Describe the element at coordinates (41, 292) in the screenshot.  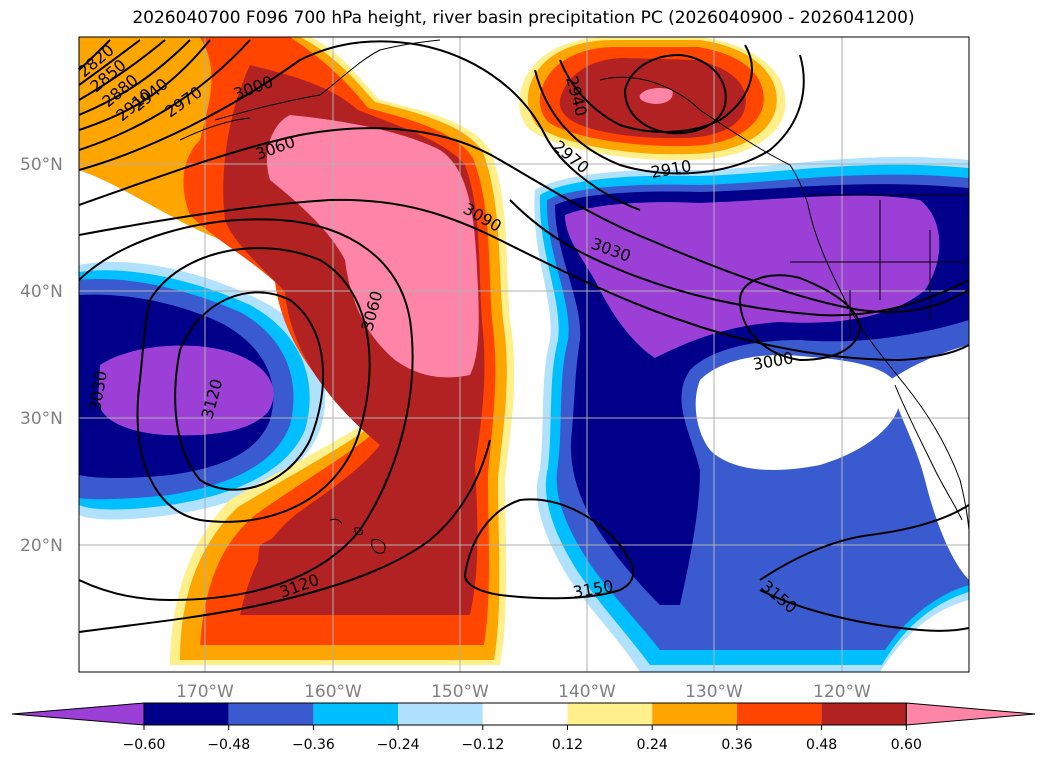
I see `lat-label-40n: 40°N` at that location.